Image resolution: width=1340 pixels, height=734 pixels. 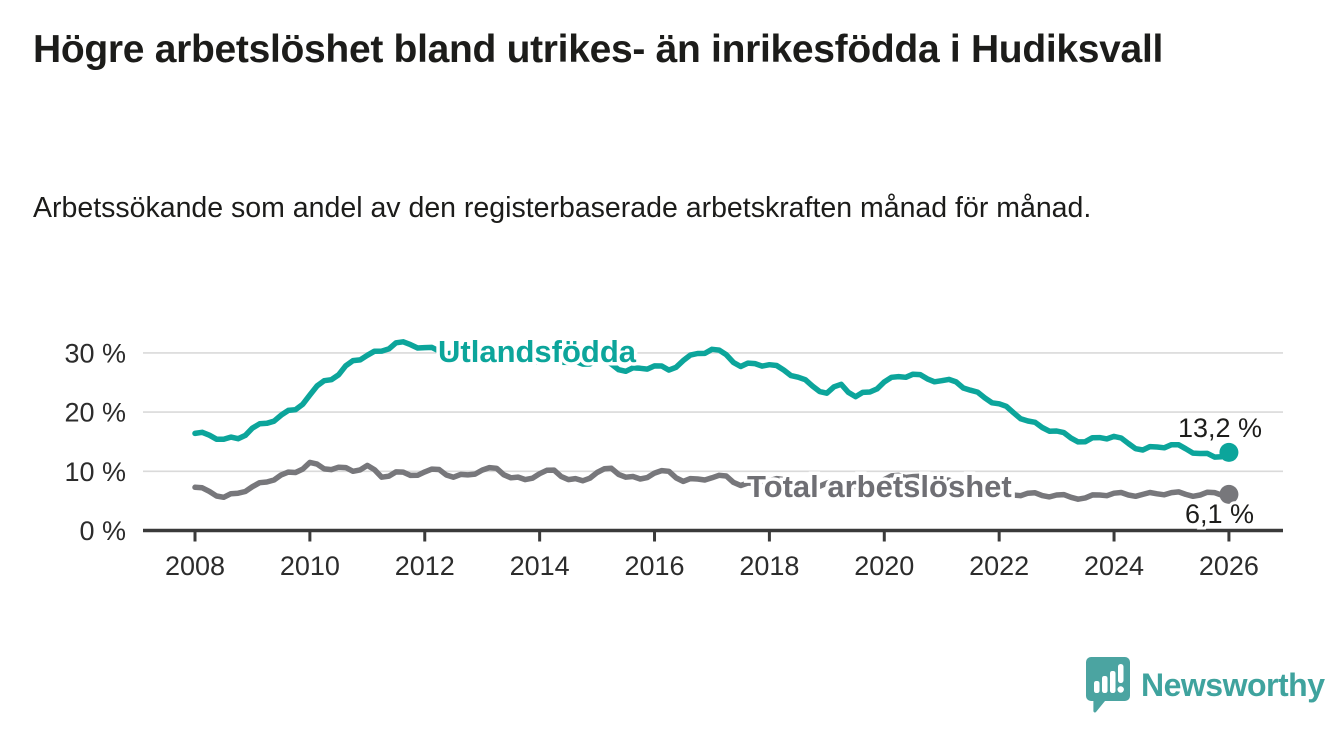 I want to click on logo-bar-short, so click(x=1097, y=687).